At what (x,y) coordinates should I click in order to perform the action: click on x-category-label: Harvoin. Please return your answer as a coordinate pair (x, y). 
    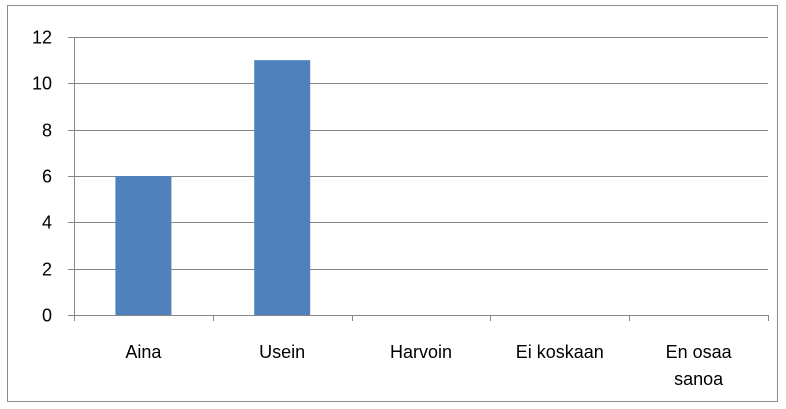
    Looking at the image, I should click on (421, 352).